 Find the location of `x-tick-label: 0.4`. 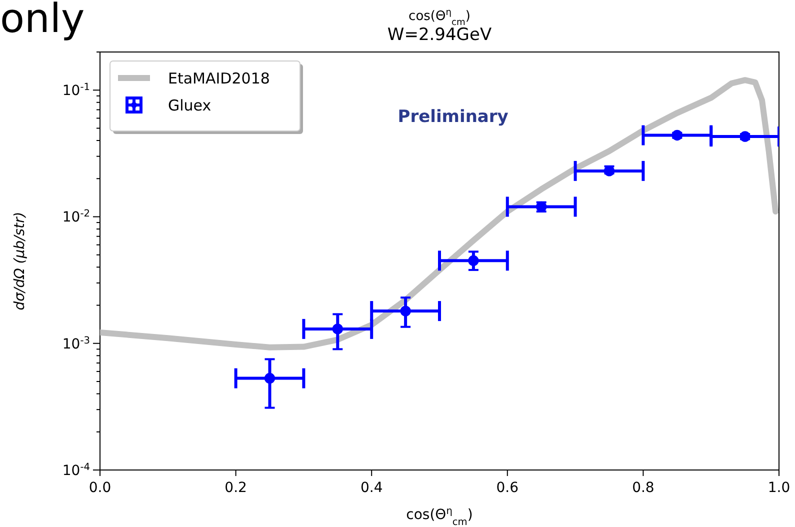

x-tick-label: 0.4 is located at coordinates (371, 488).